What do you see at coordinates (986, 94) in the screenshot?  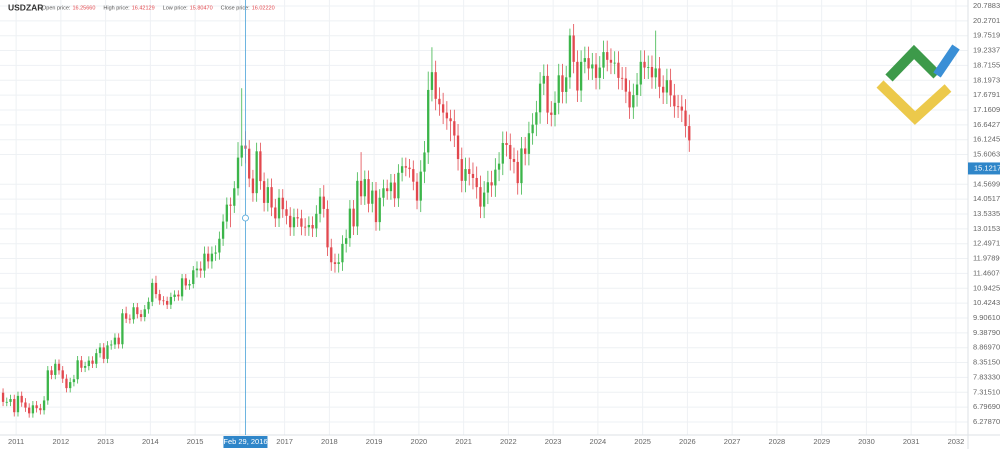 I see `y-tick-label: 17.67910` at bounding box center [986, 94].